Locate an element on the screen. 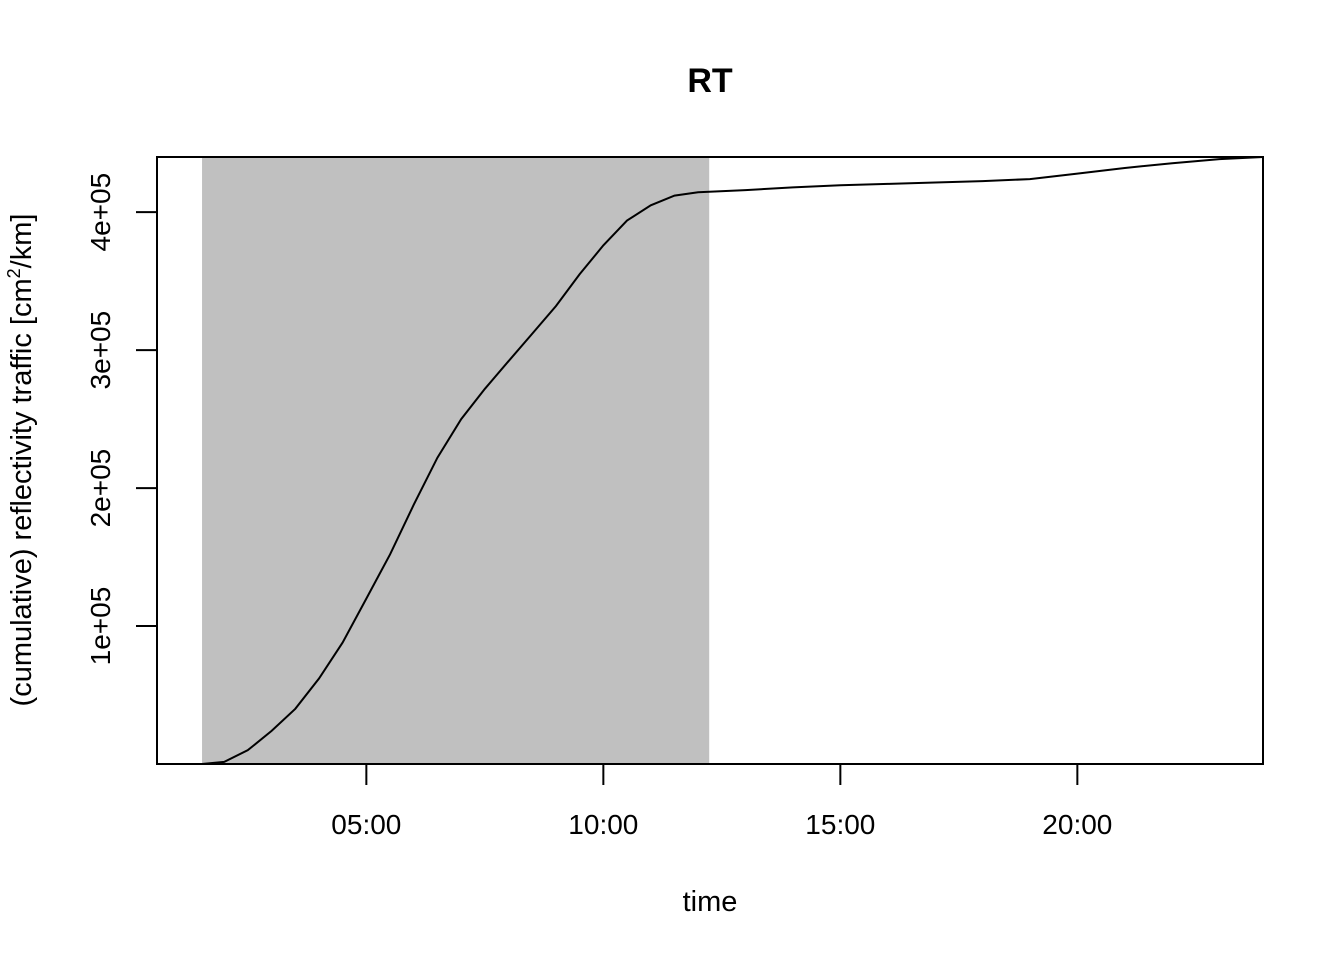 The height and width of the screenshot is (960, 1344). x-axis-label: time is located at coordinates (710, 902).